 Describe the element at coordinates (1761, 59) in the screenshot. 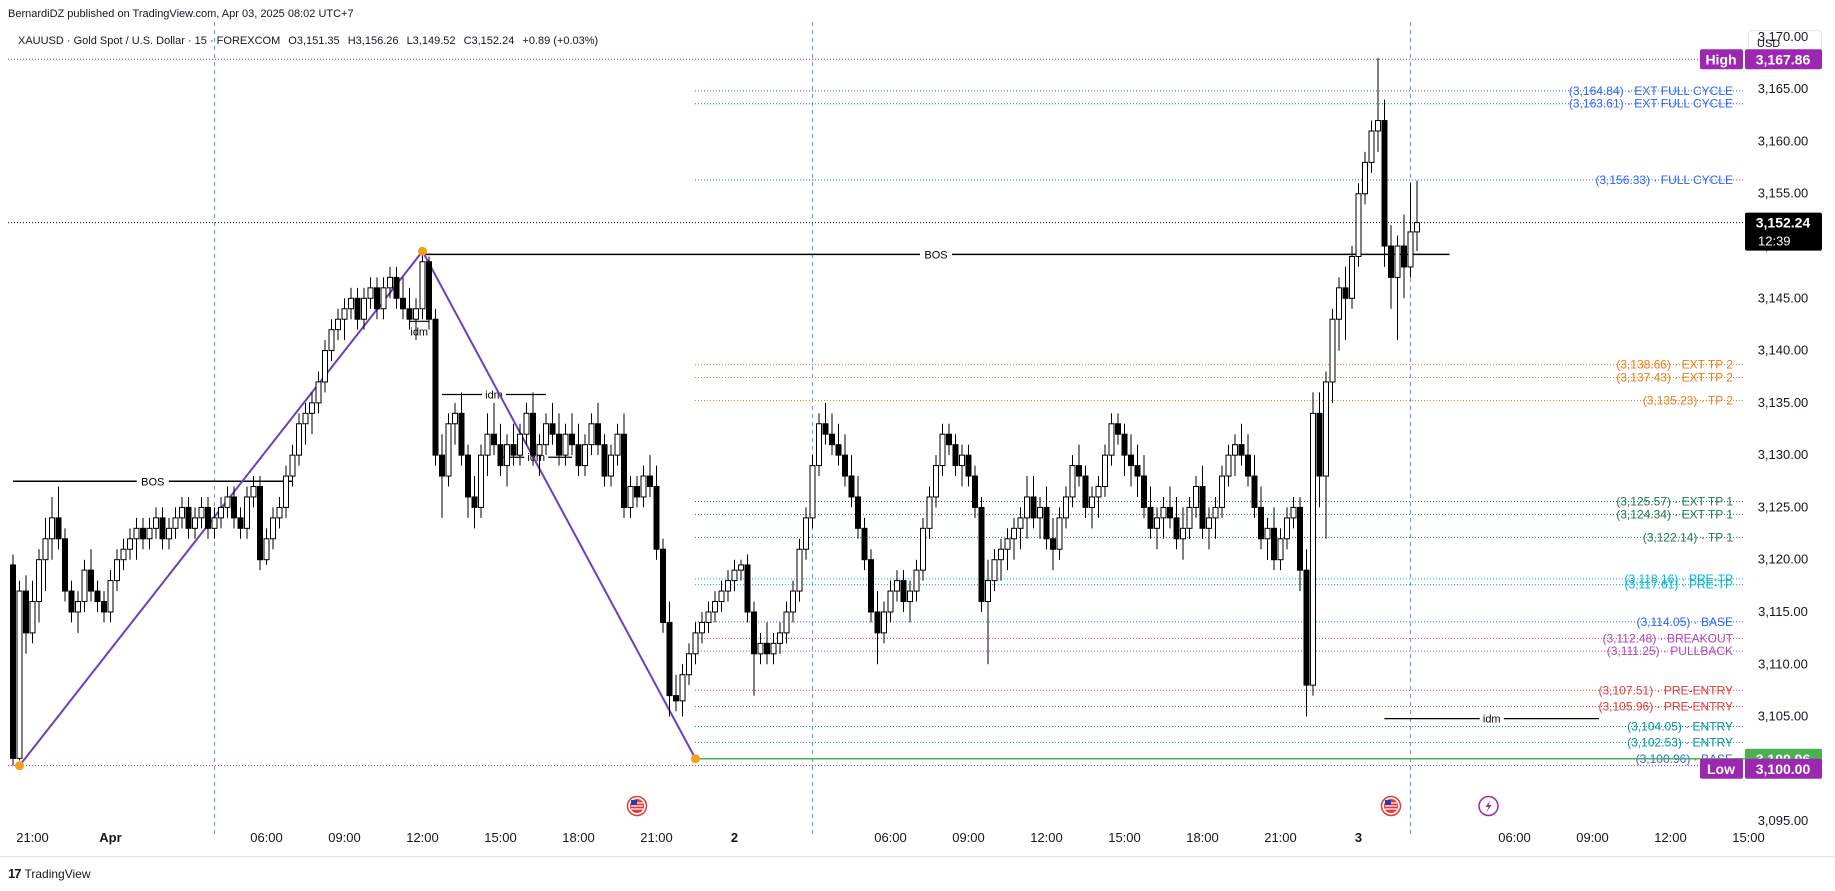

I see `price-badge: 3,167.86 High` at that location.